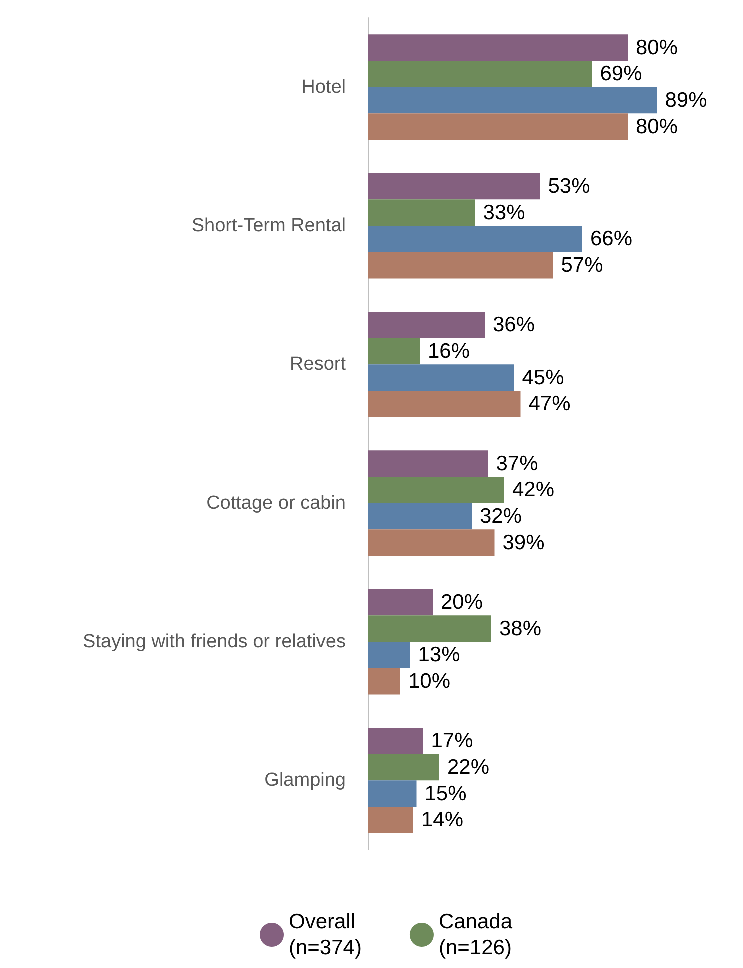 The width and height of the screenshot is (743, 968). Describe the element at coordinates (523, 542) in the screenshot. I see `data-label: 39%` at that location.